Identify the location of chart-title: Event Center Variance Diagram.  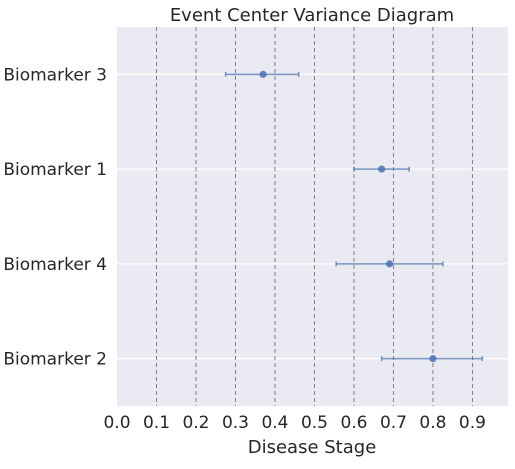
(312, 15).